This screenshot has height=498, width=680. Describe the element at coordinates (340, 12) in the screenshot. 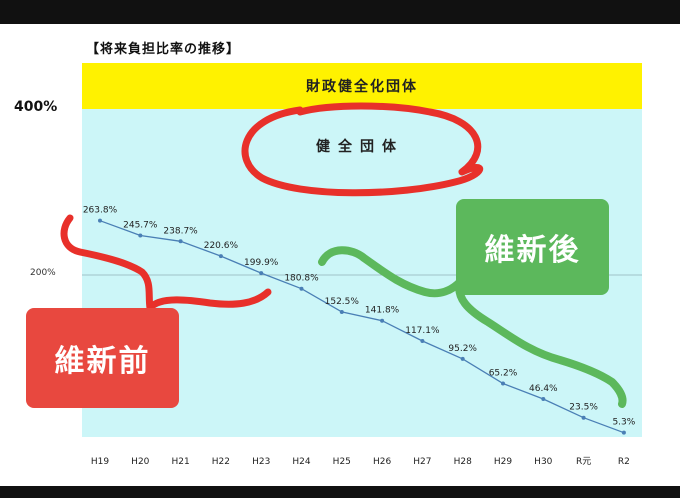

I see `top-frame-bar` at that location.